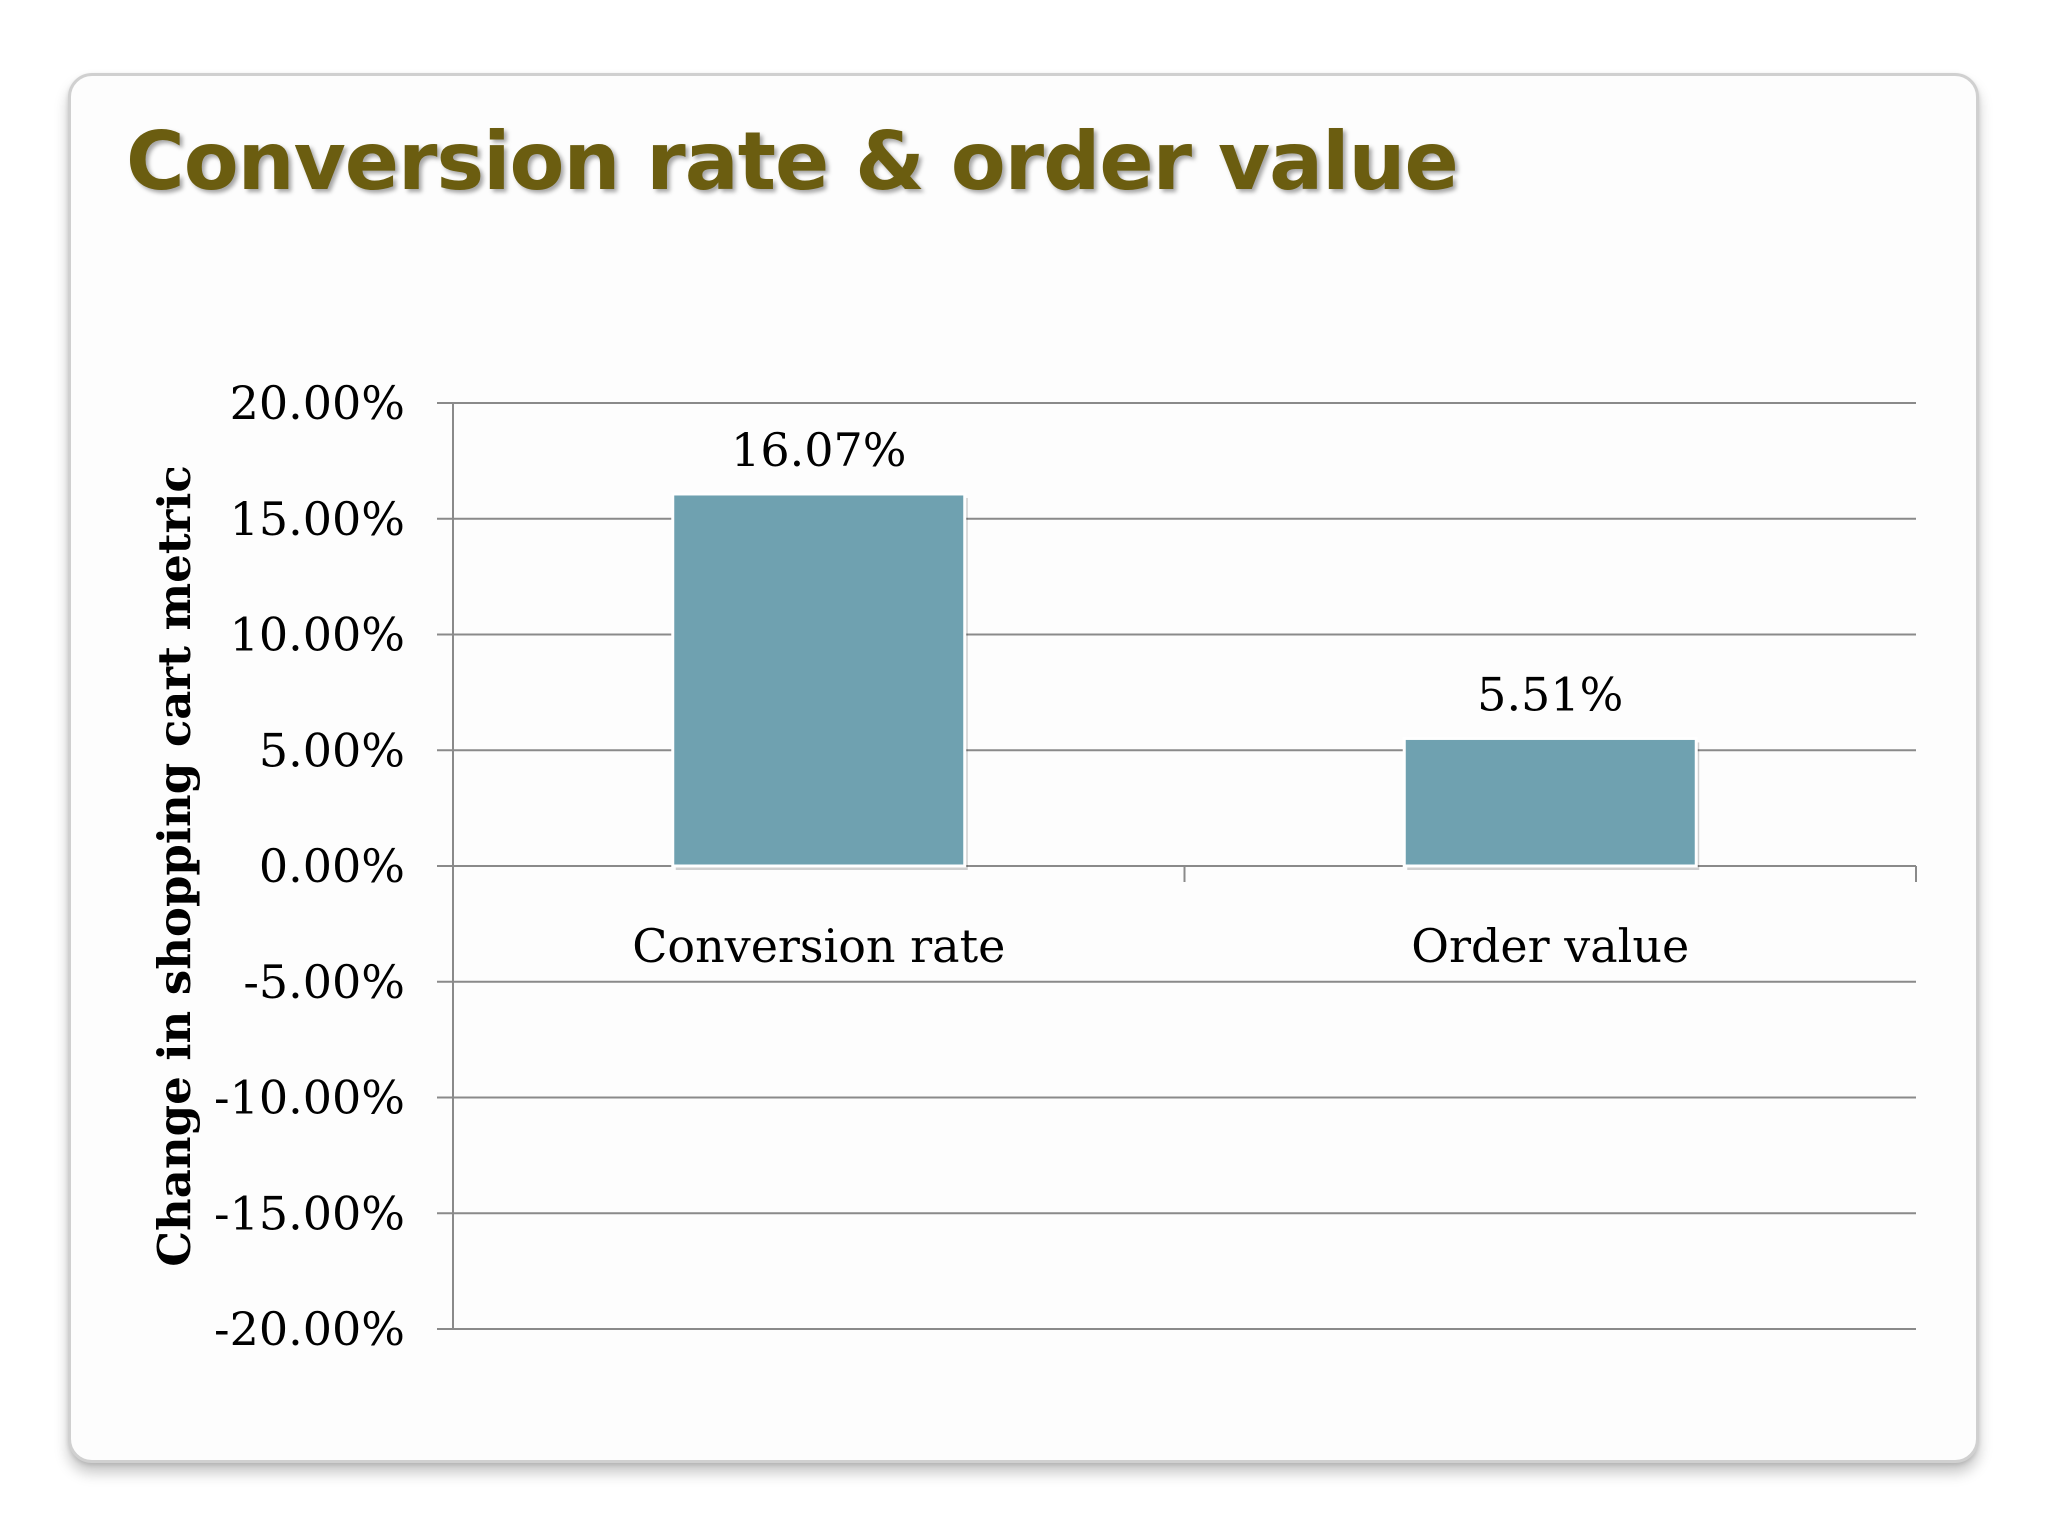 The width and height of the screenshot is (2048, 1536). Describe the element at coordinates (317, 403) in the screenshot. I see `y-tick-label: 20.00%` at that location.